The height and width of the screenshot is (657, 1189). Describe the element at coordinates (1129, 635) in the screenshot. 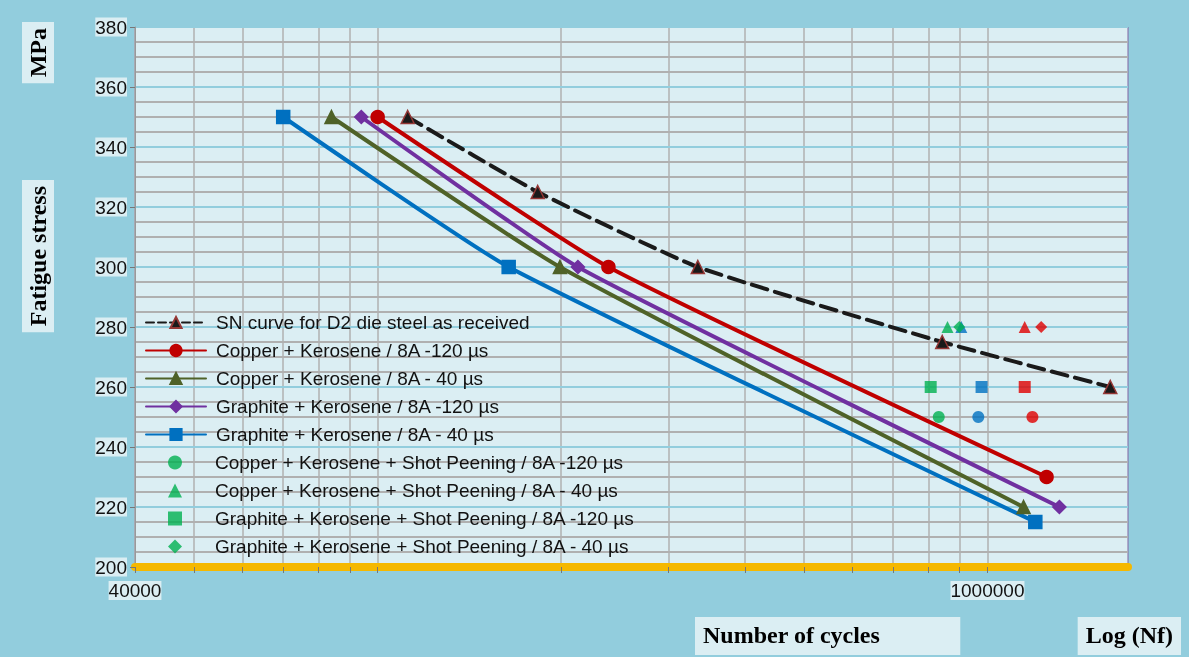

I see `text: Log (Nf)` at that location.